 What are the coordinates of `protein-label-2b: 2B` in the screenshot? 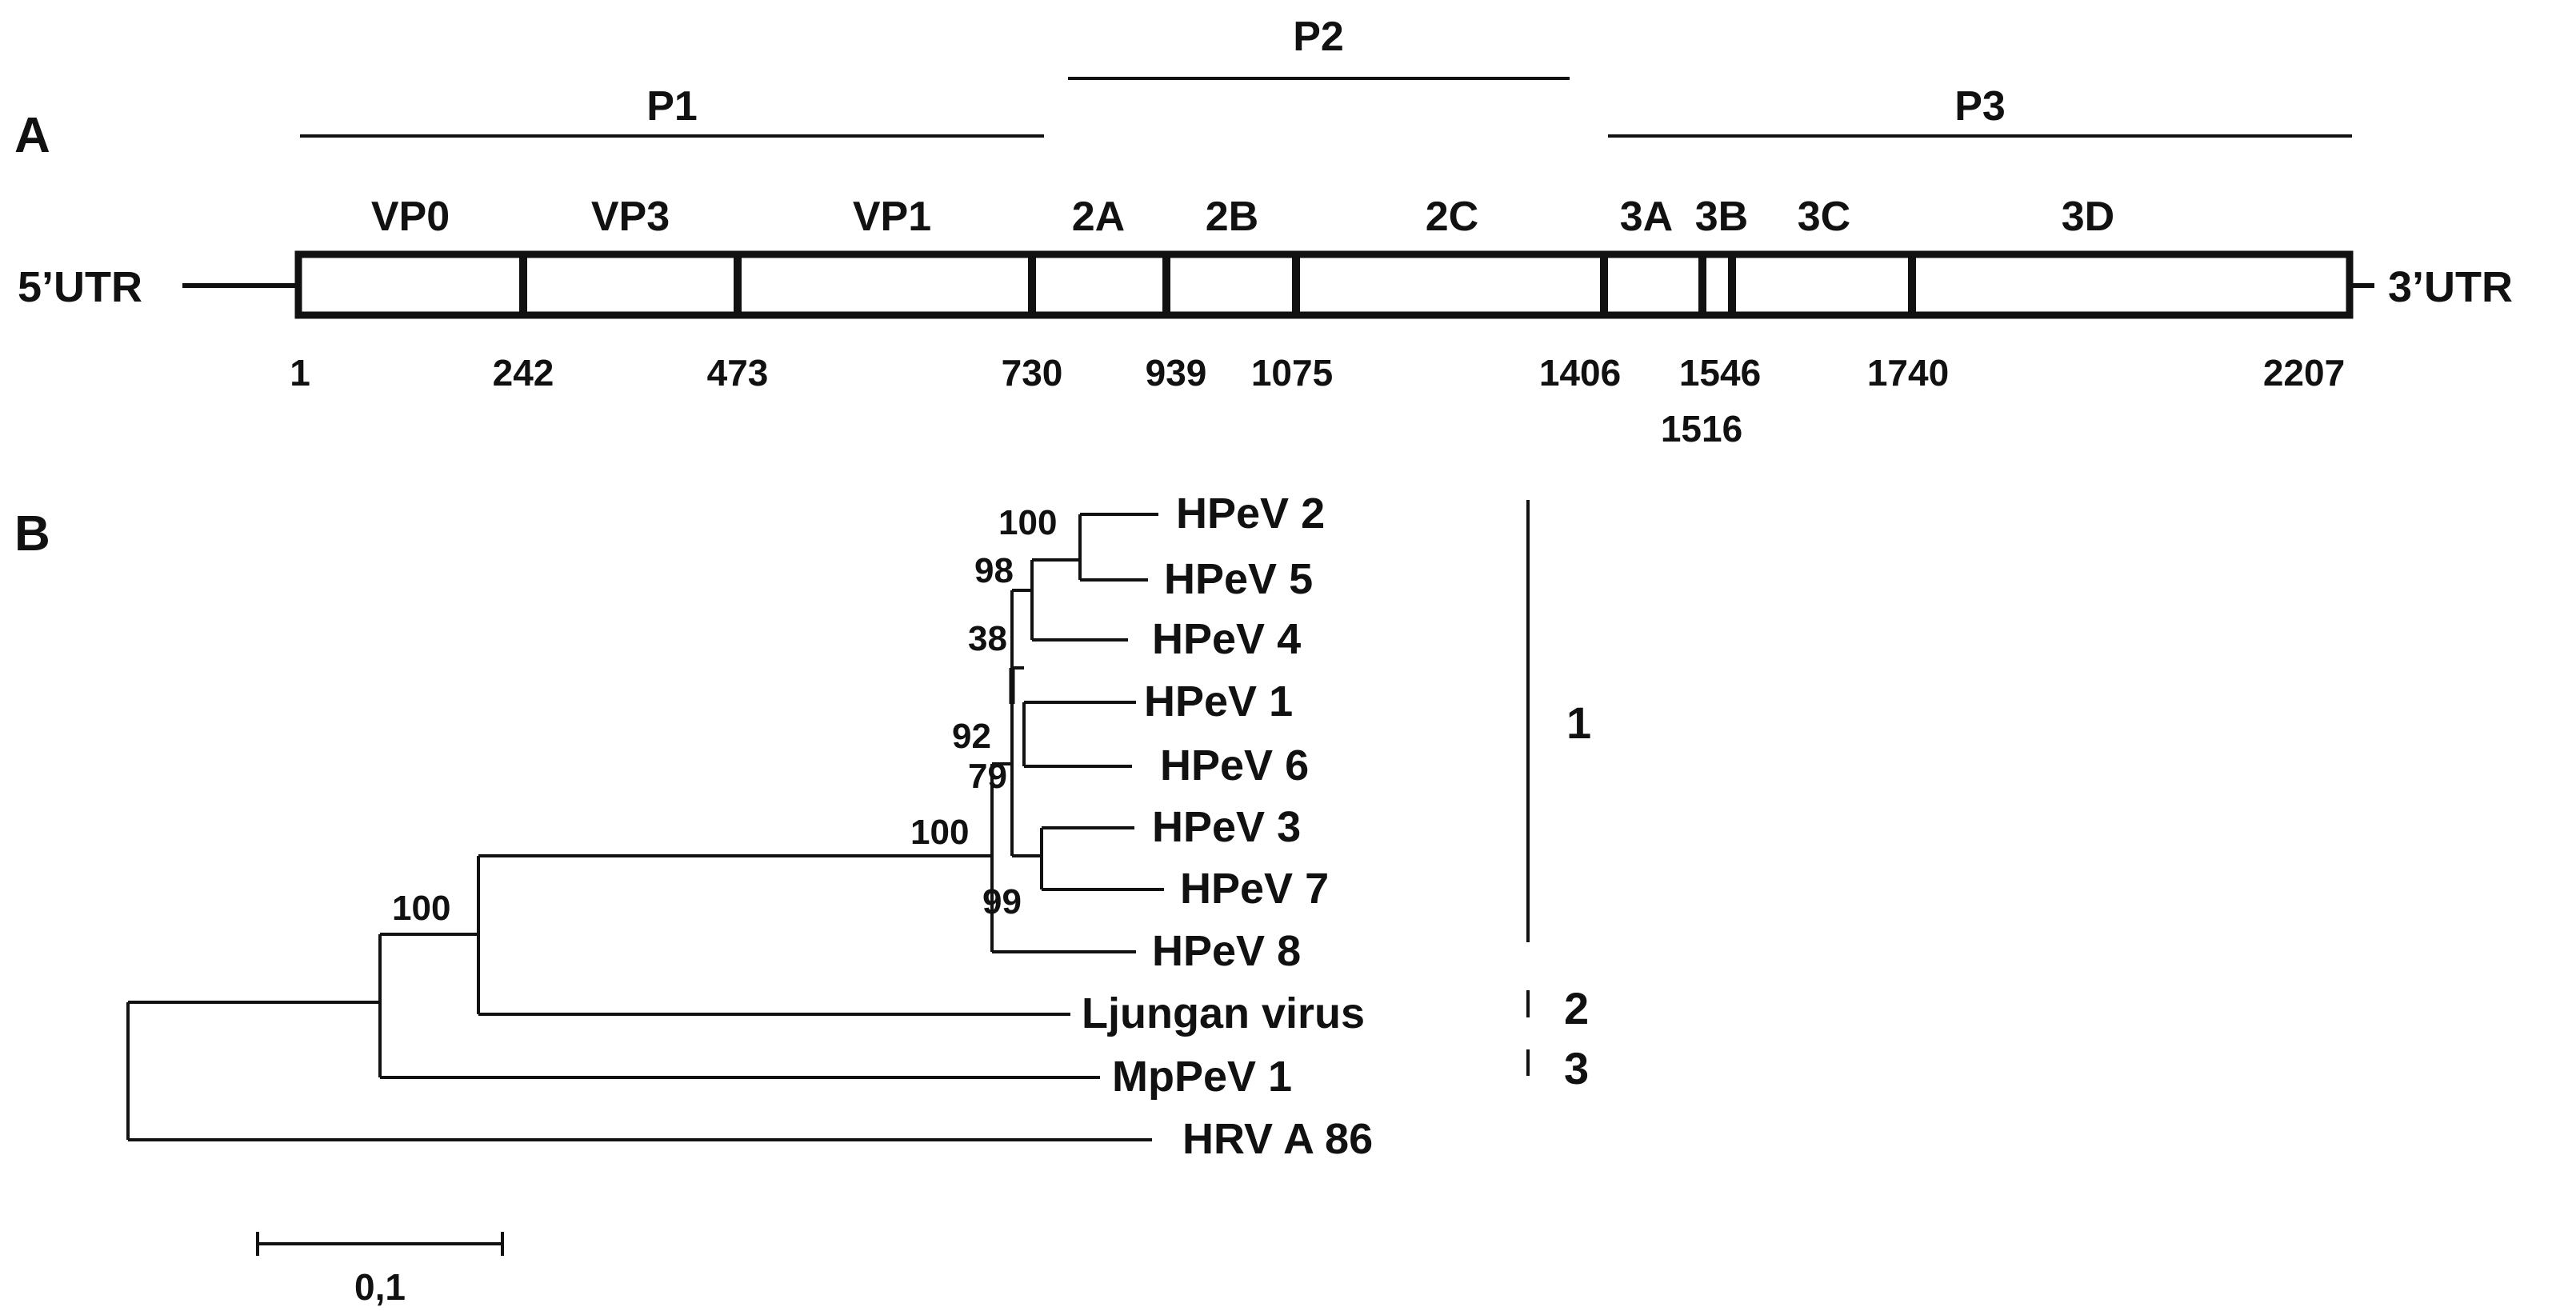 It's located at (1232, 217).